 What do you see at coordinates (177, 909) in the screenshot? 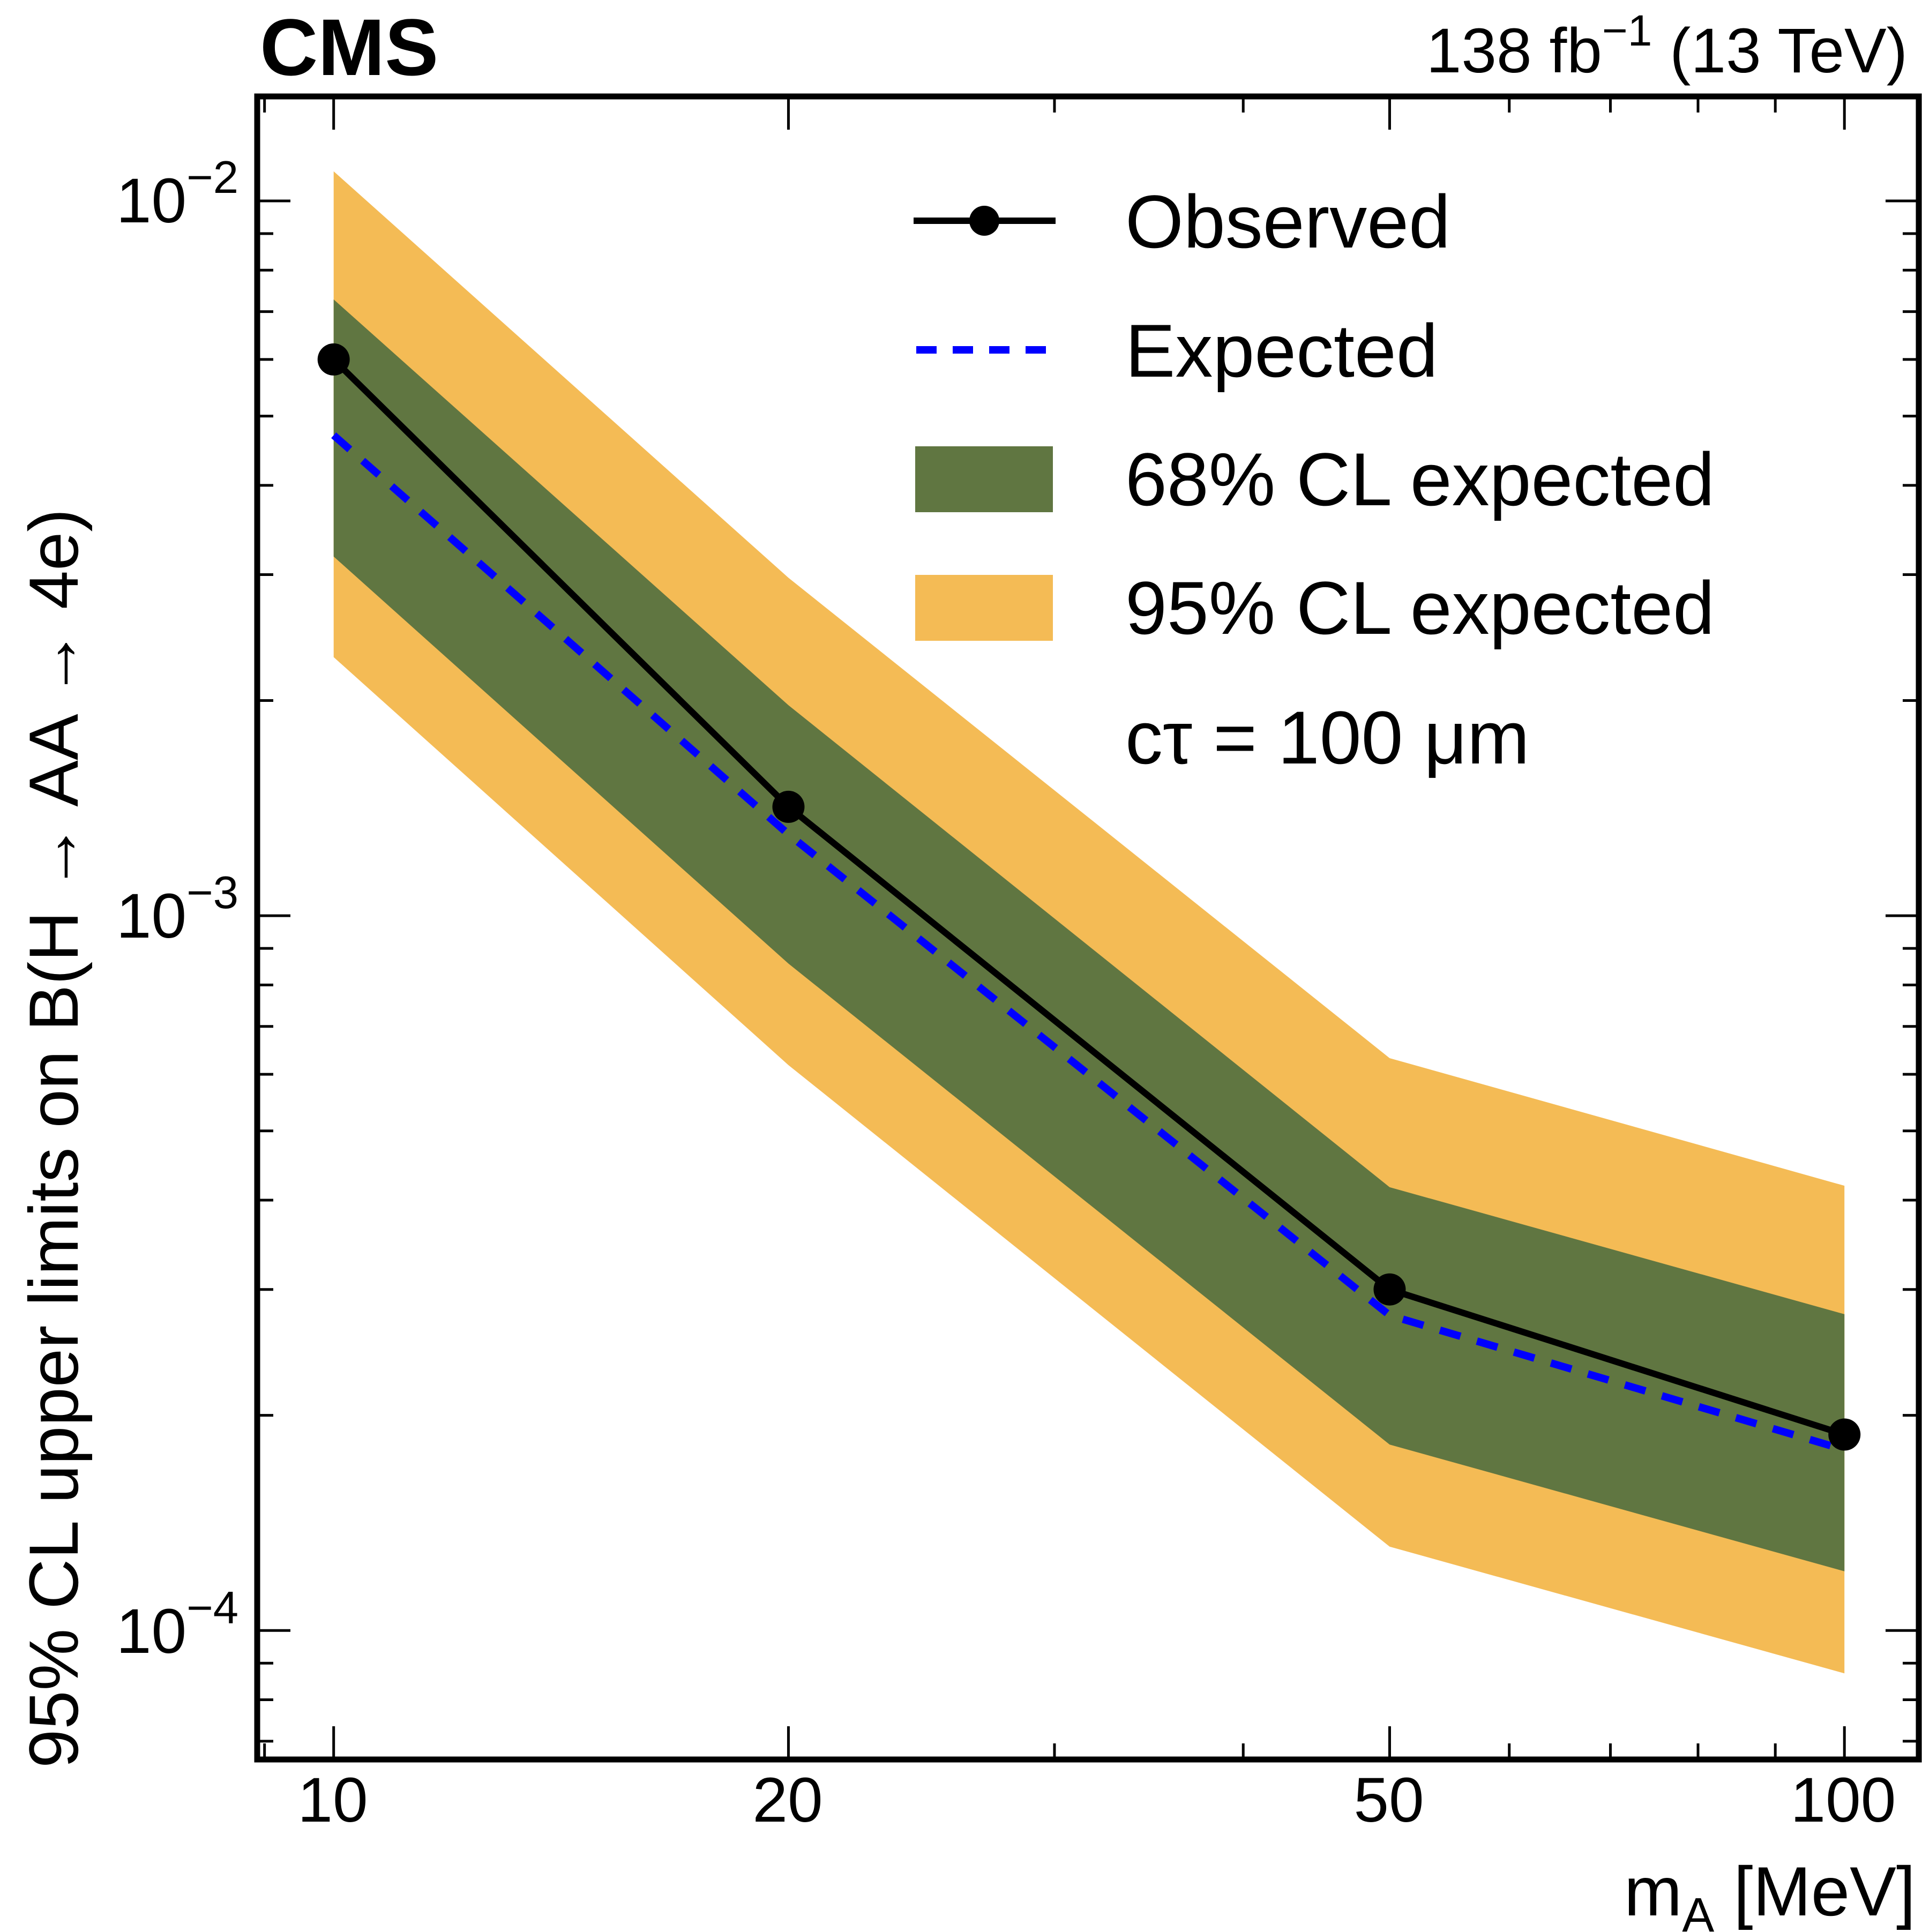
I see `y-tick-label-1e-3: 10⁻³` at bounding box center [177, 909].